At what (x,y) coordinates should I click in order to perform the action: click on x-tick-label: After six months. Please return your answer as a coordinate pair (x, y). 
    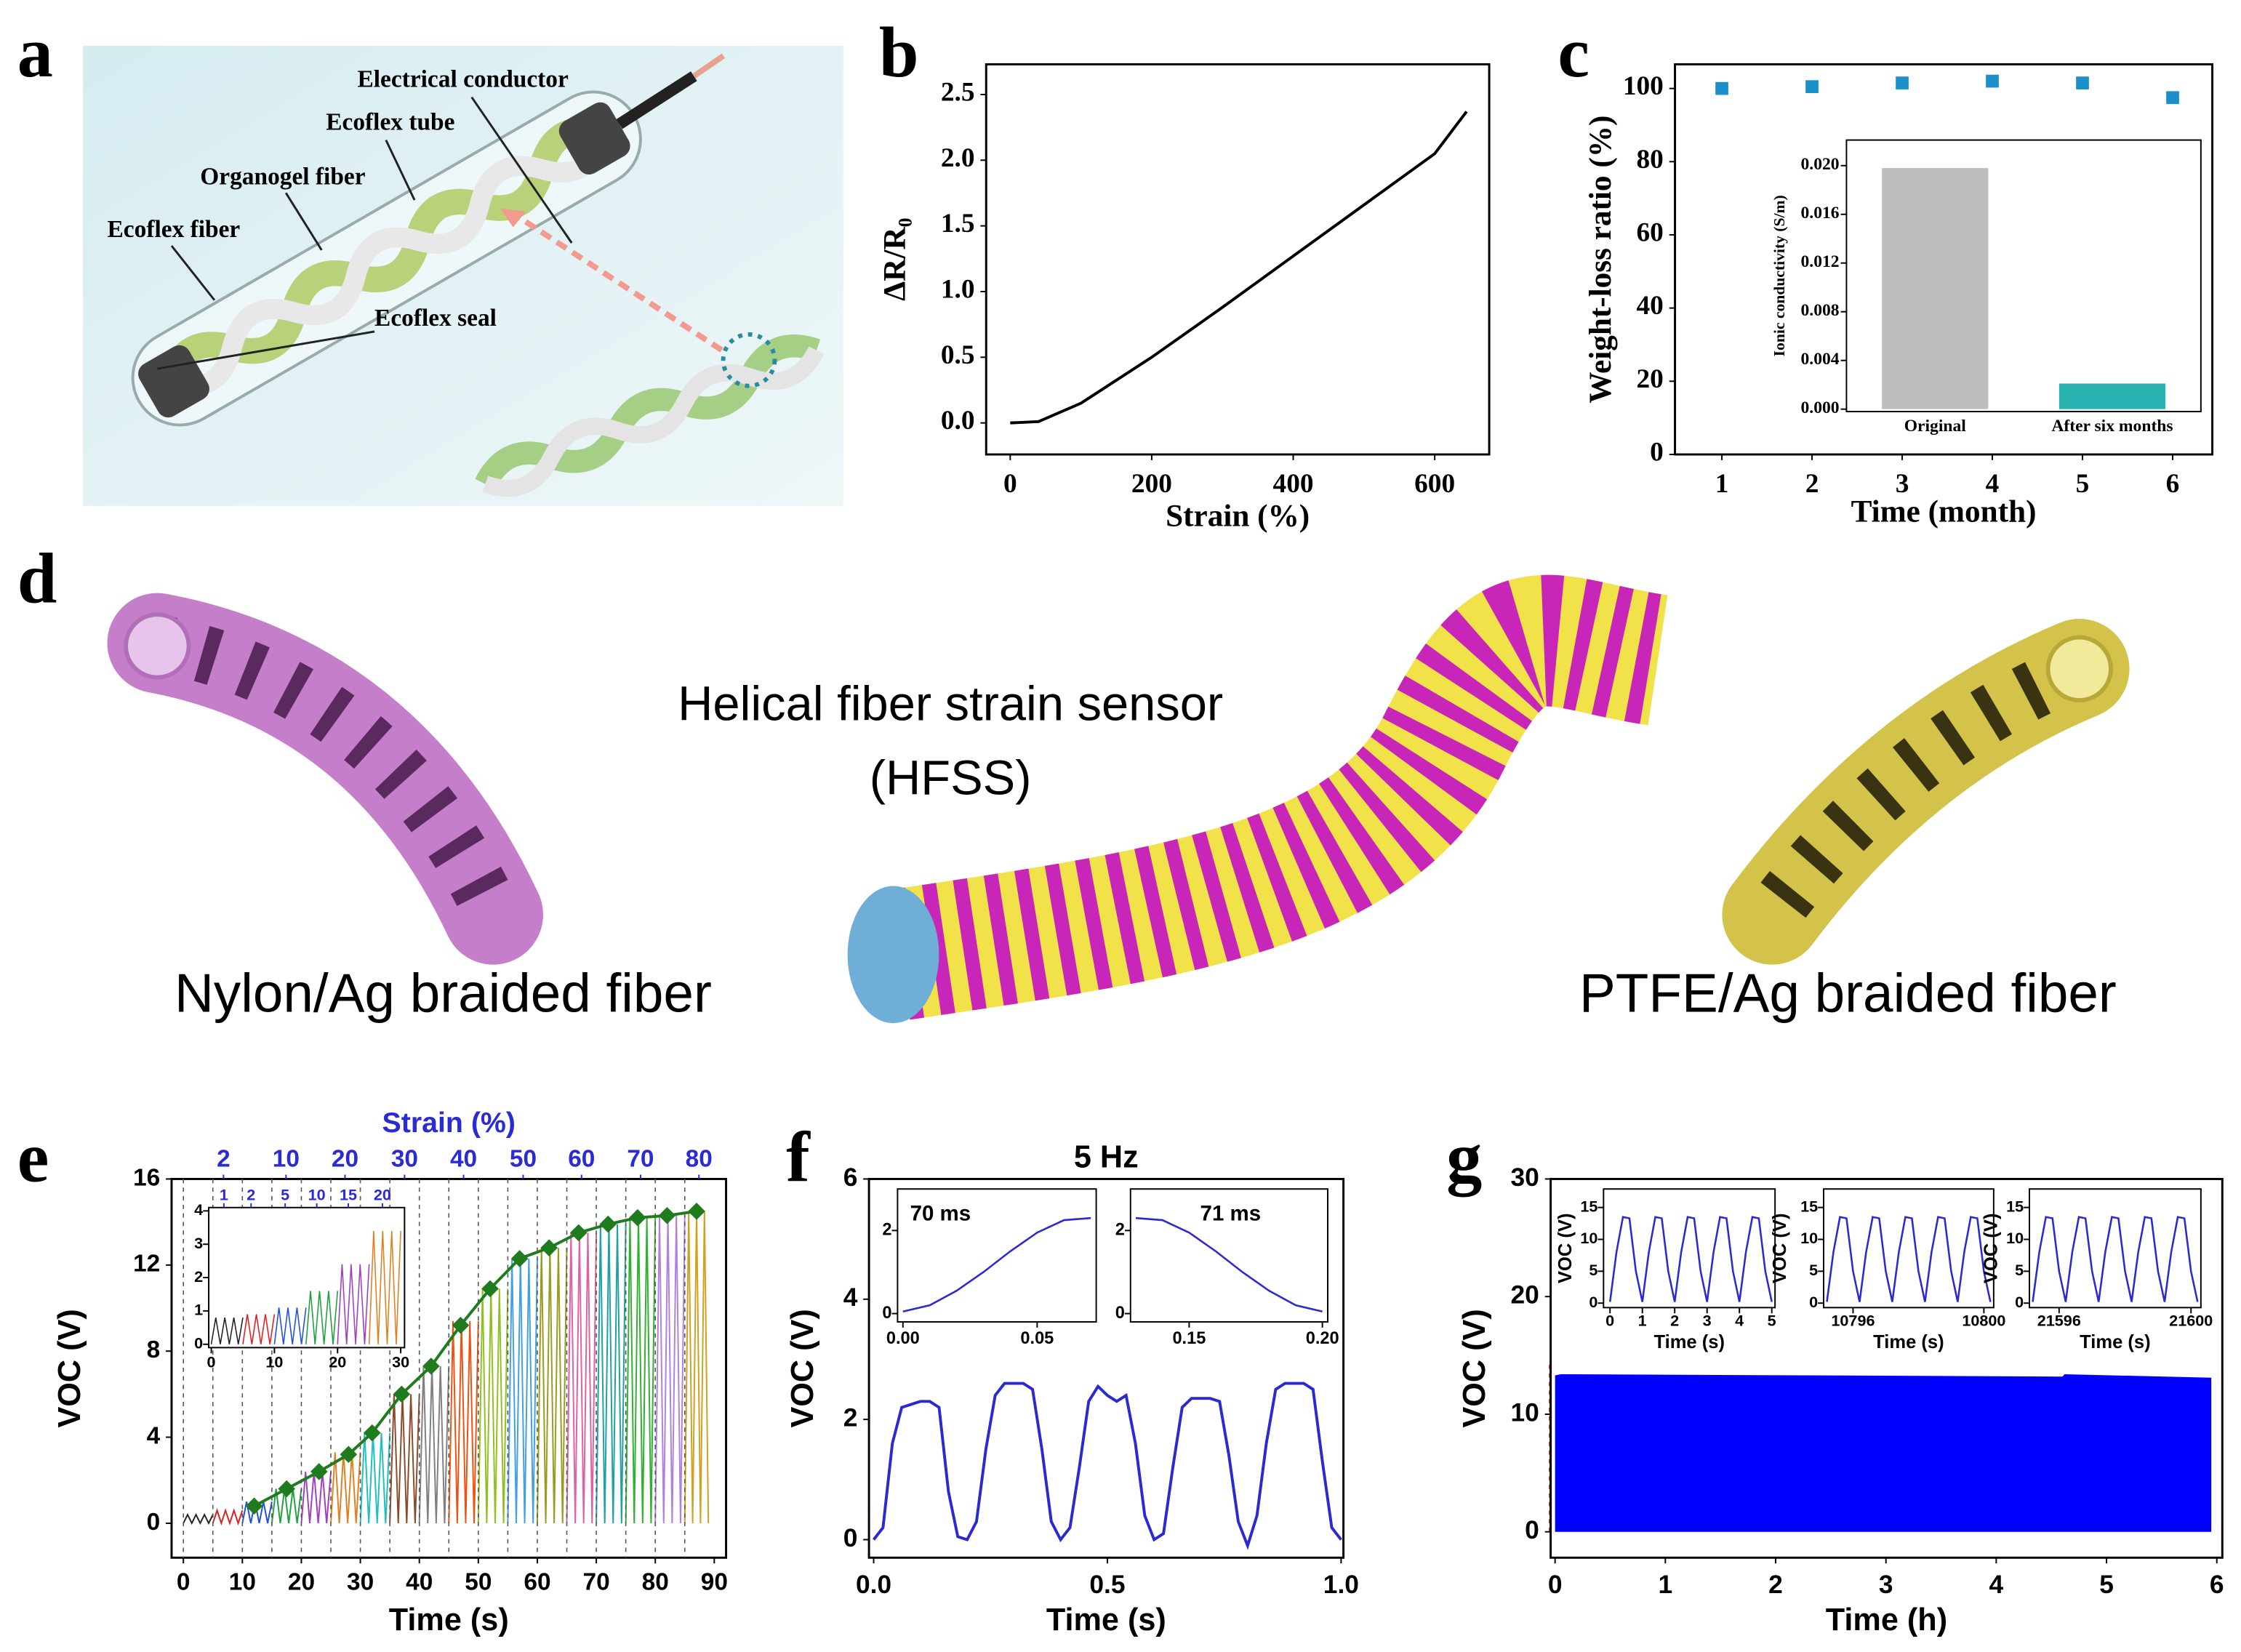
    Looking at the image, I should click on (2112, 426).